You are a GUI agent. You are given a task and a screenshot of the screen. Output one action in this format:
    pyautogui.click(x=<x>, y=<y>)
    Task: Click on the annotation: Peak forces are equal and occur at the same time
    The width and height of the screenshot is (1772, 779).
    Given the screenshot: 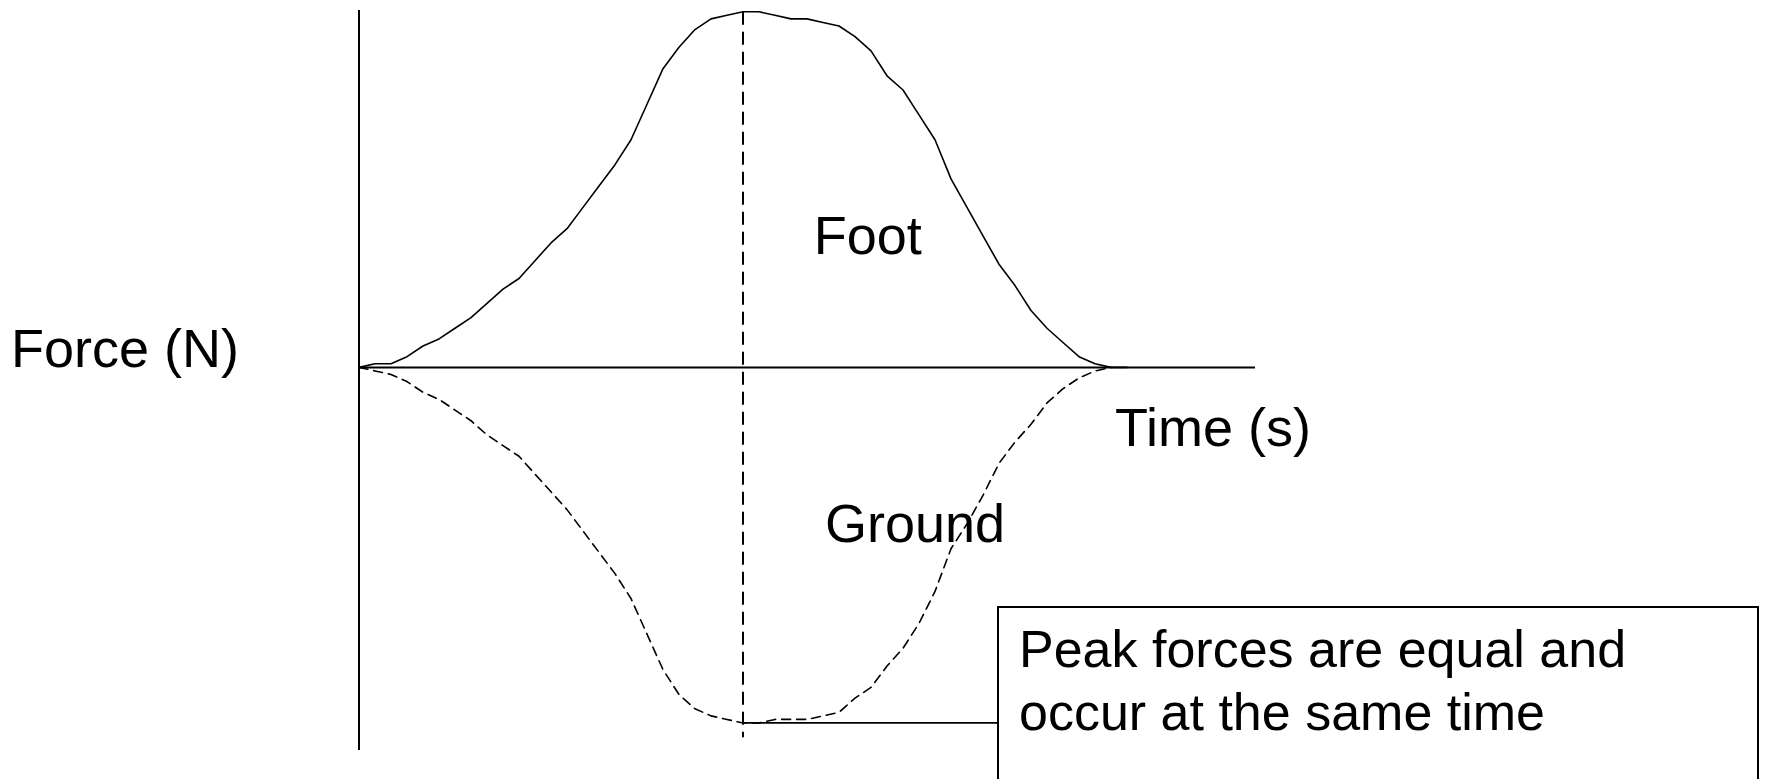 What is the action you would take?
    pyautogui.click(x=1323, y=681)
    